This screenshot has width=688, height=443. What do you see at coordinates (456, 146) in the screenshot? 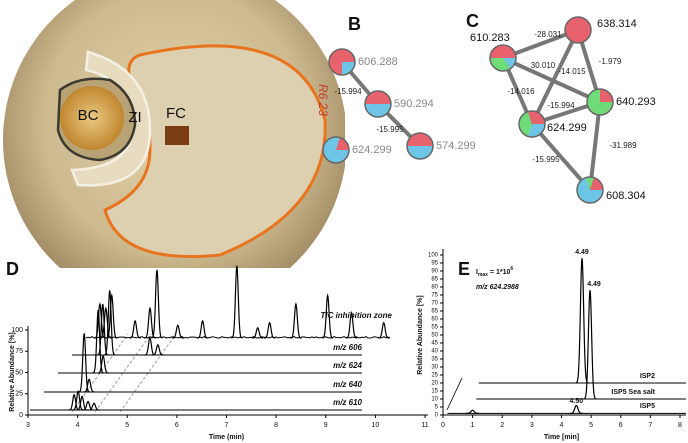
I see `node-label: 574.299` at bounding box center [456, 146].